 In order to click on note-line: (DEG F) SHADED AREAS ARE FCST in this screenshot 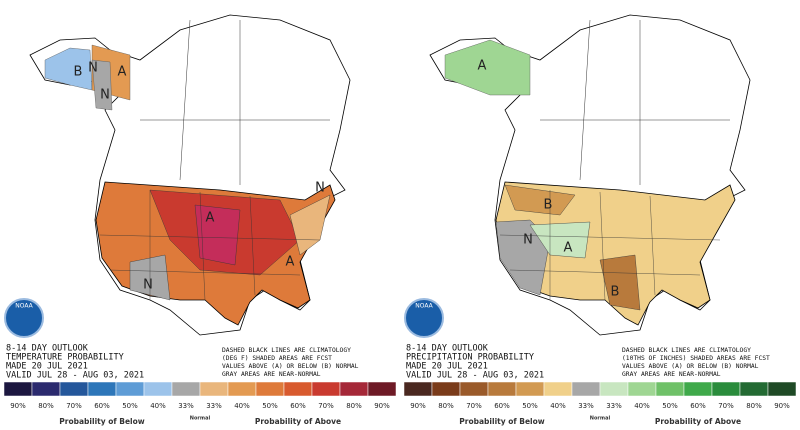, I will do `click(277, 358)`.